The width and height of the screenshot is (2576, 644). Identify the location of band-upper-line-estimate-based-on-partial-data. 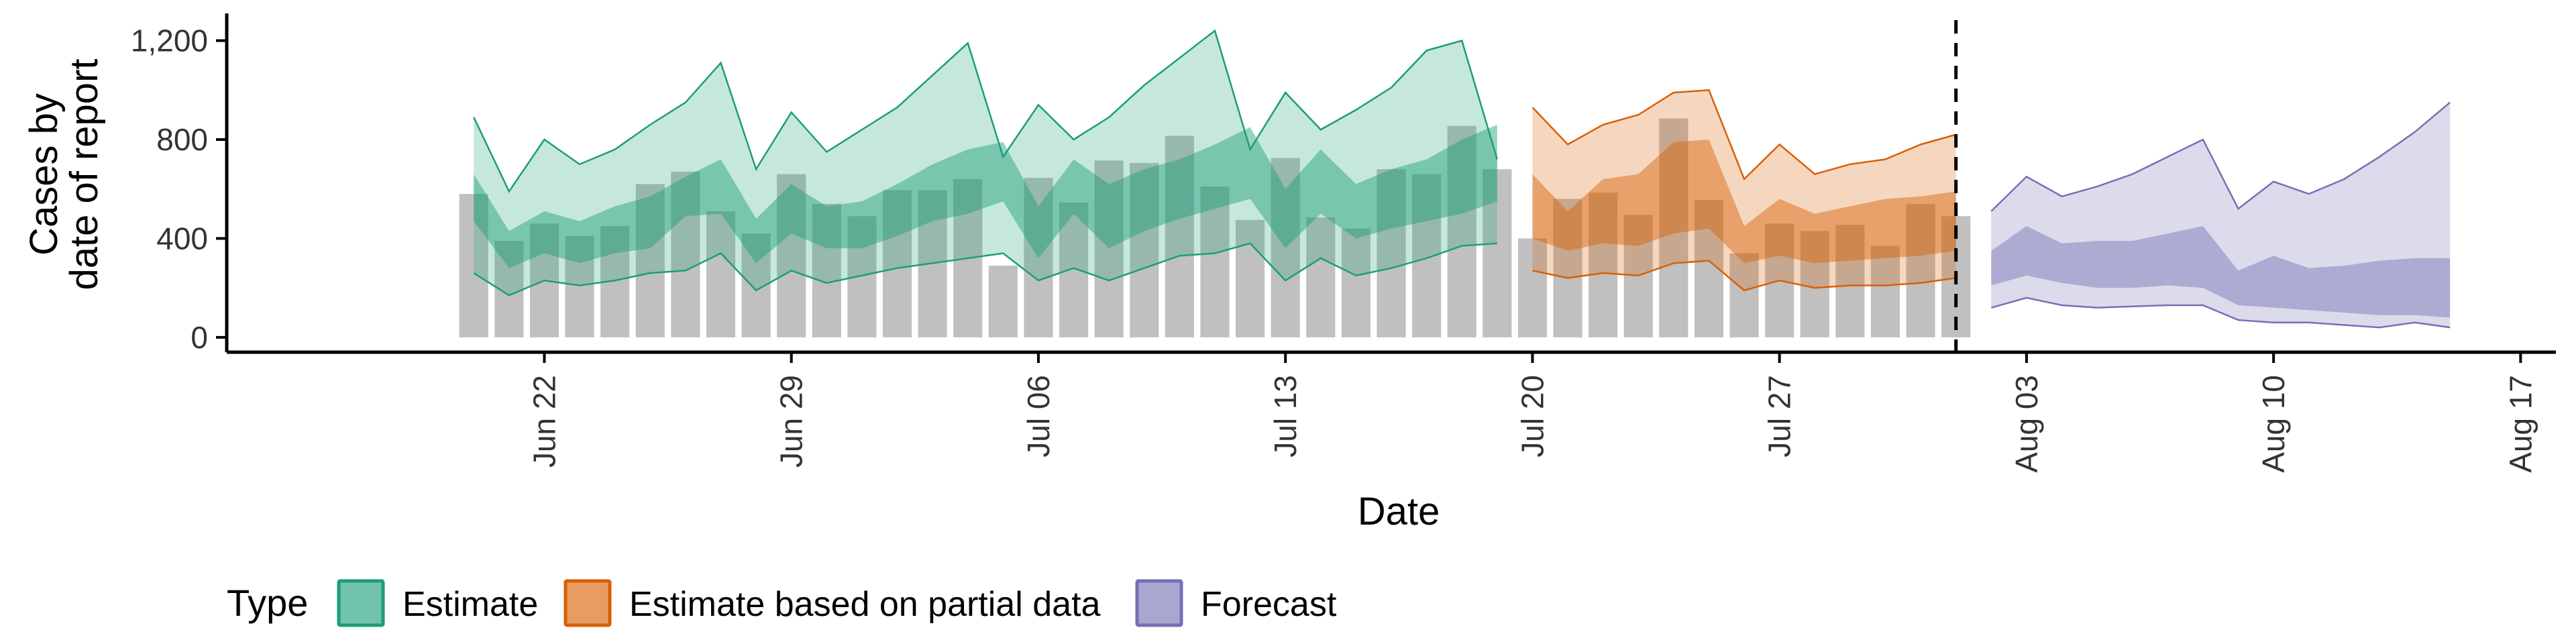
(1744, 135).